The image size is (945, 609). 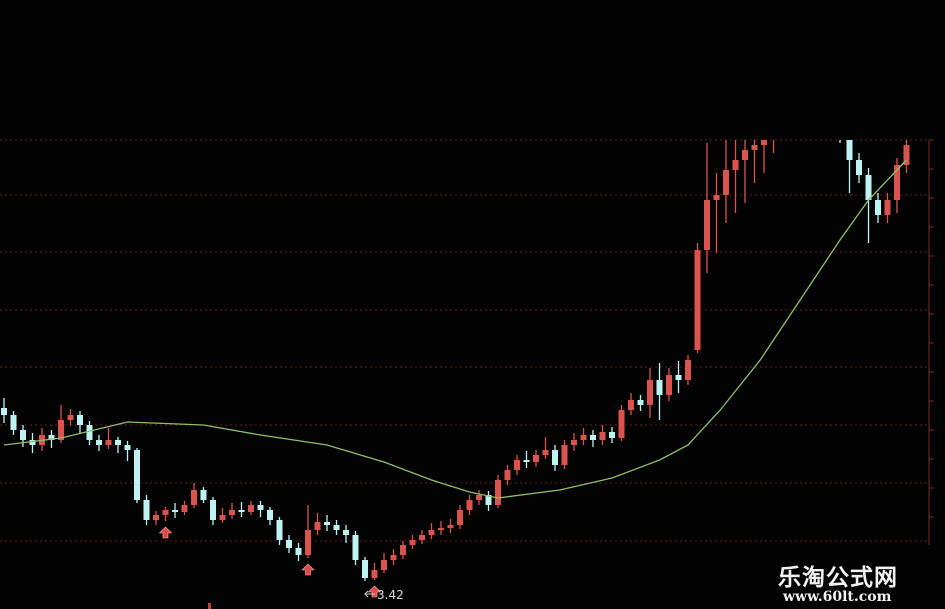 I want to click on low-price-label: 3.42, so click(x=390, y=595).